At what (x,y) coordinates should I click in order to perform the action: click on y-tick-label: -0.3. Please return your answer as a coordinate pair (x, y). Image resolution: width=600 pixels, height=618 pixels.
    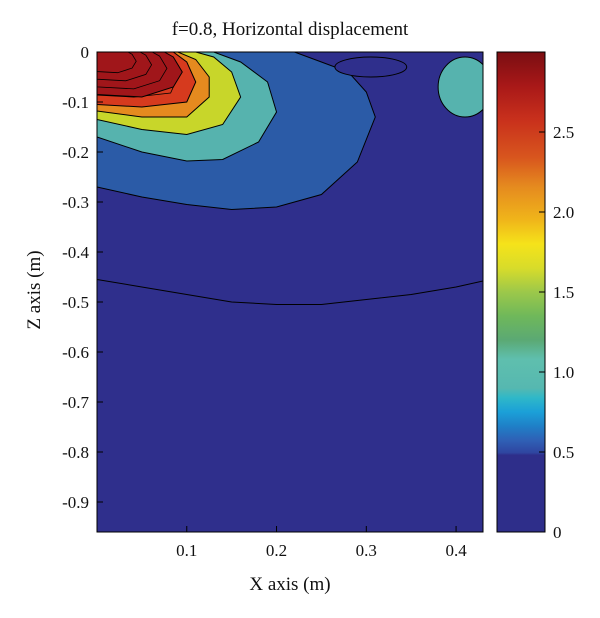
    Looking at the image, I should click on (75, 202).